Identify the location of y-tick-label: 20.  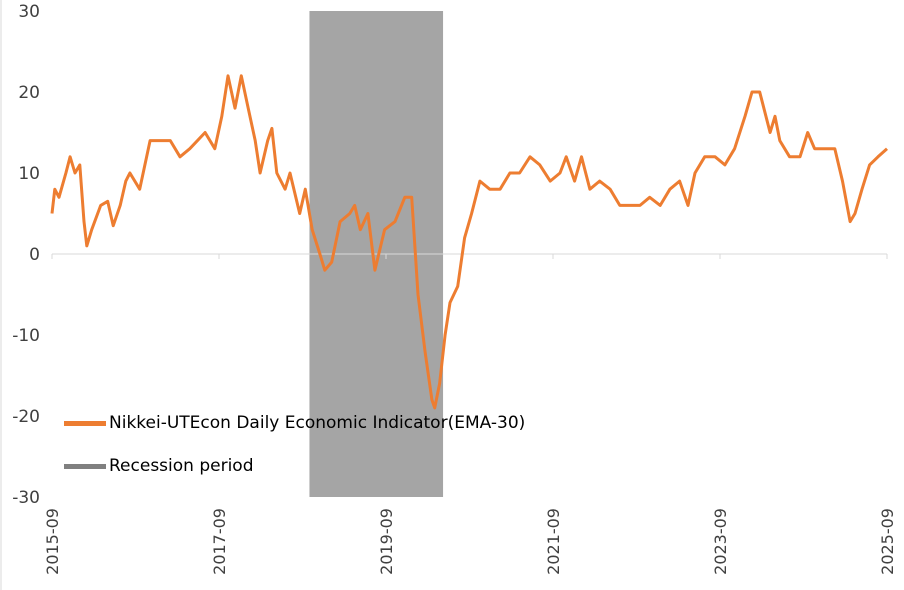
(29, 93).